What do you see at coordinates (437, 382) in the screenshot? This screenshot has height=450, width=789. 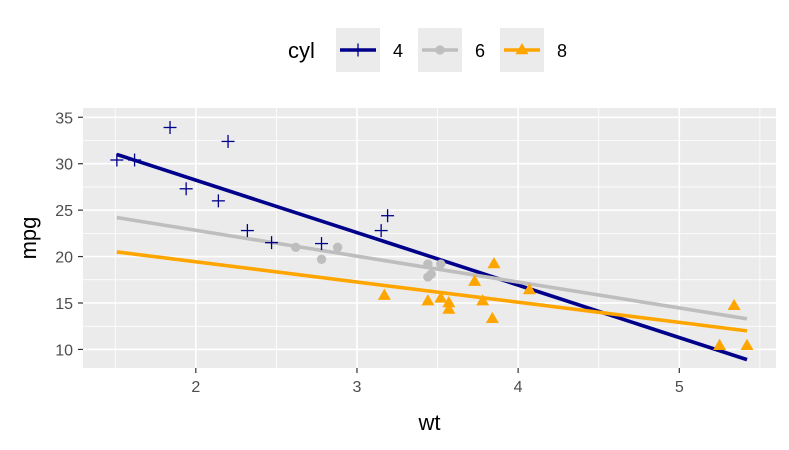 I see `x-axis: 2 3 4 5` at bounding box center [437, 382].